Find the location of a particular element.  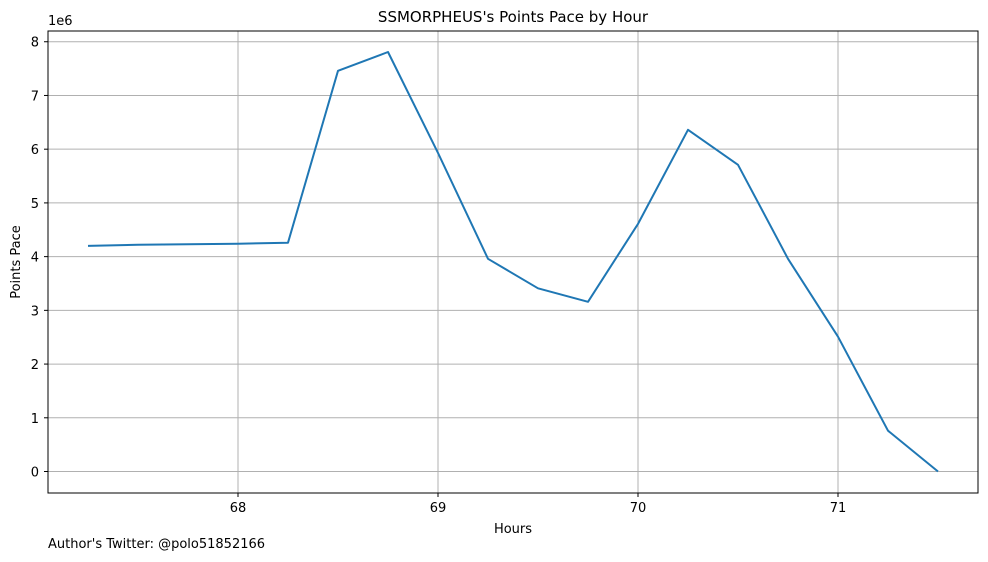

y-offset-label: 1e6 is located at coordinates (60, 21).